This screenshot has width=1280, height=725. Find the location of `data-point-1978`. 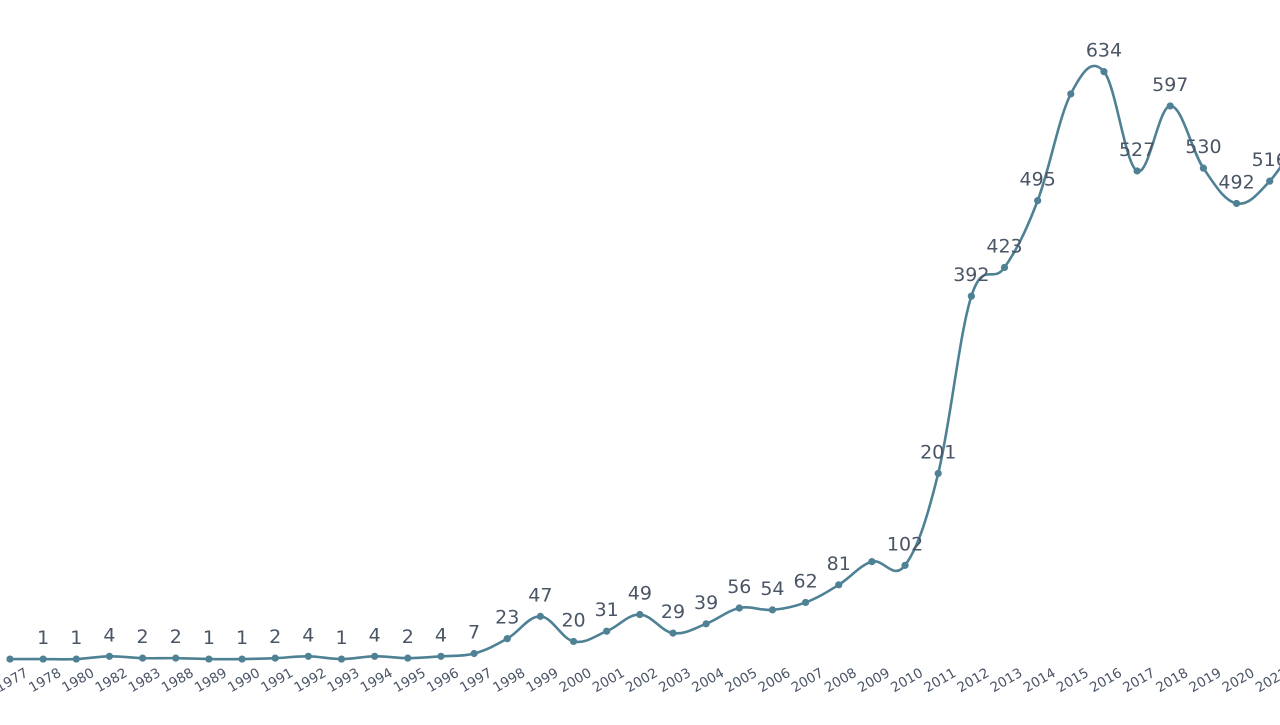

data-point-1978 is located at coordinates (43, 659).